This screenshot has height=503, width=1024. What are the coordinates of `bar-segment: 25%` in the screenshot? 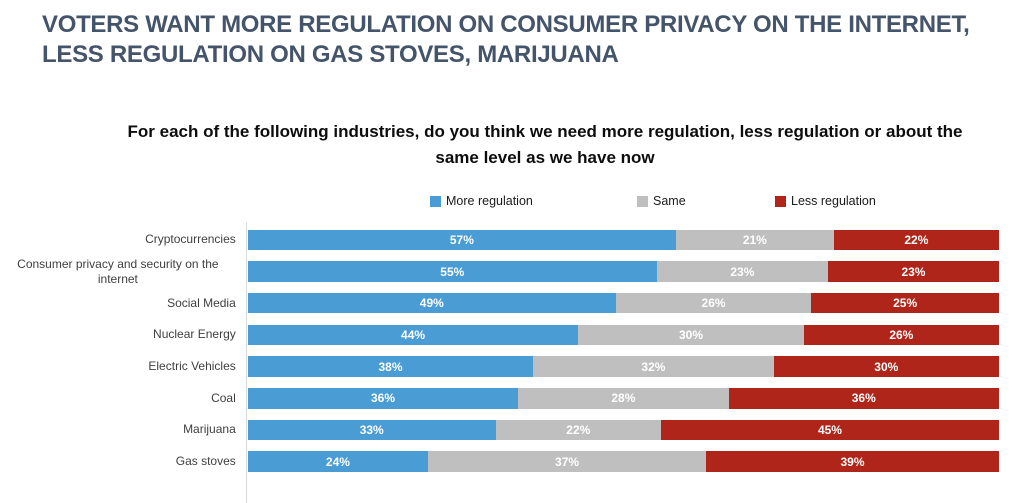 It's located at (905, 303).